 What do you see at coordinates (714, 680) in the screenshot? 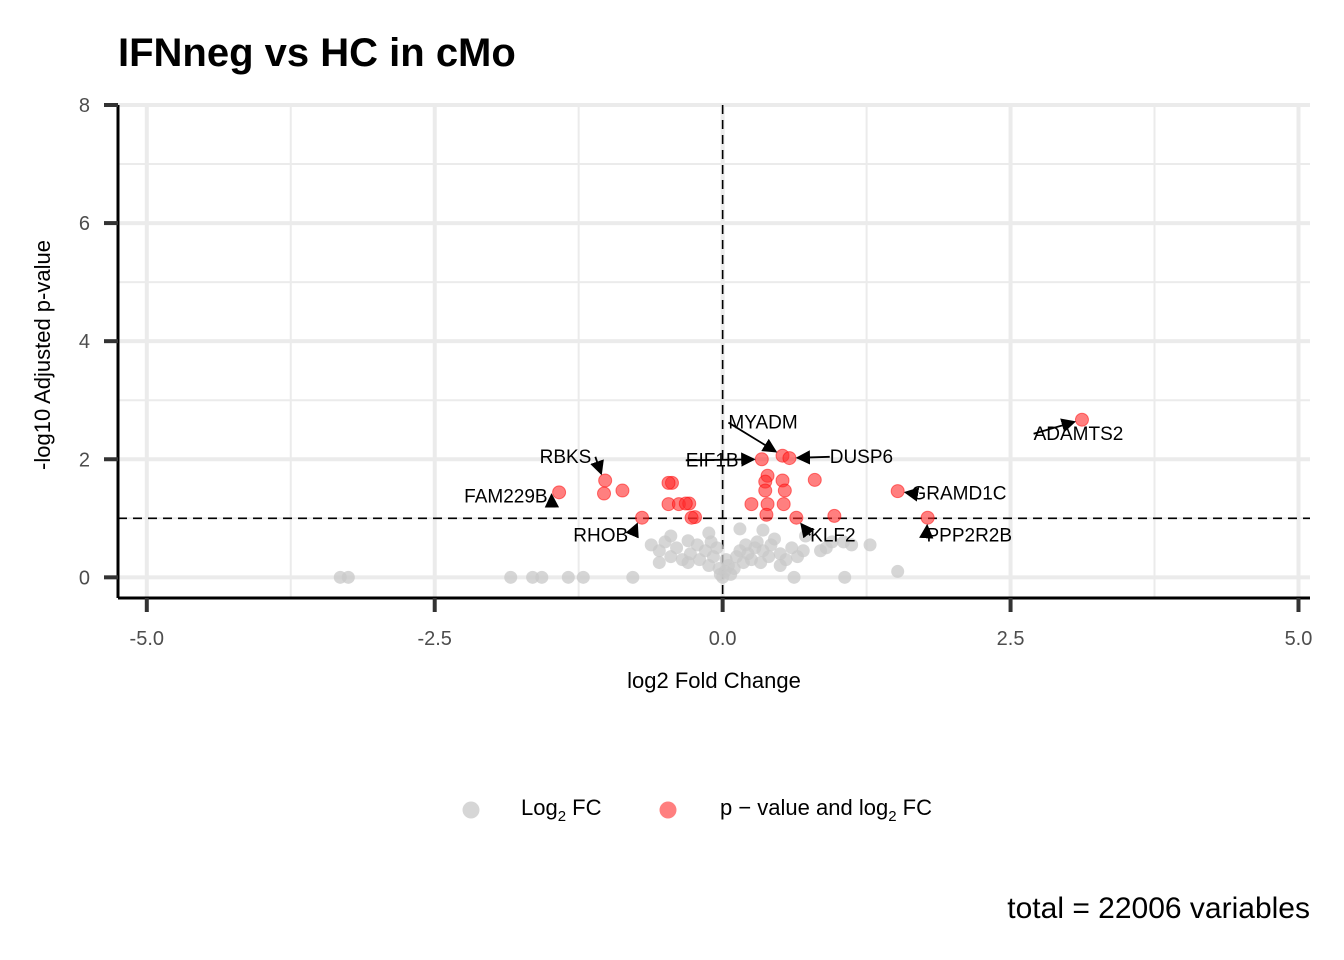
I see `x-axis-title: log2 Fold Change` at bounding box center [714, 680].